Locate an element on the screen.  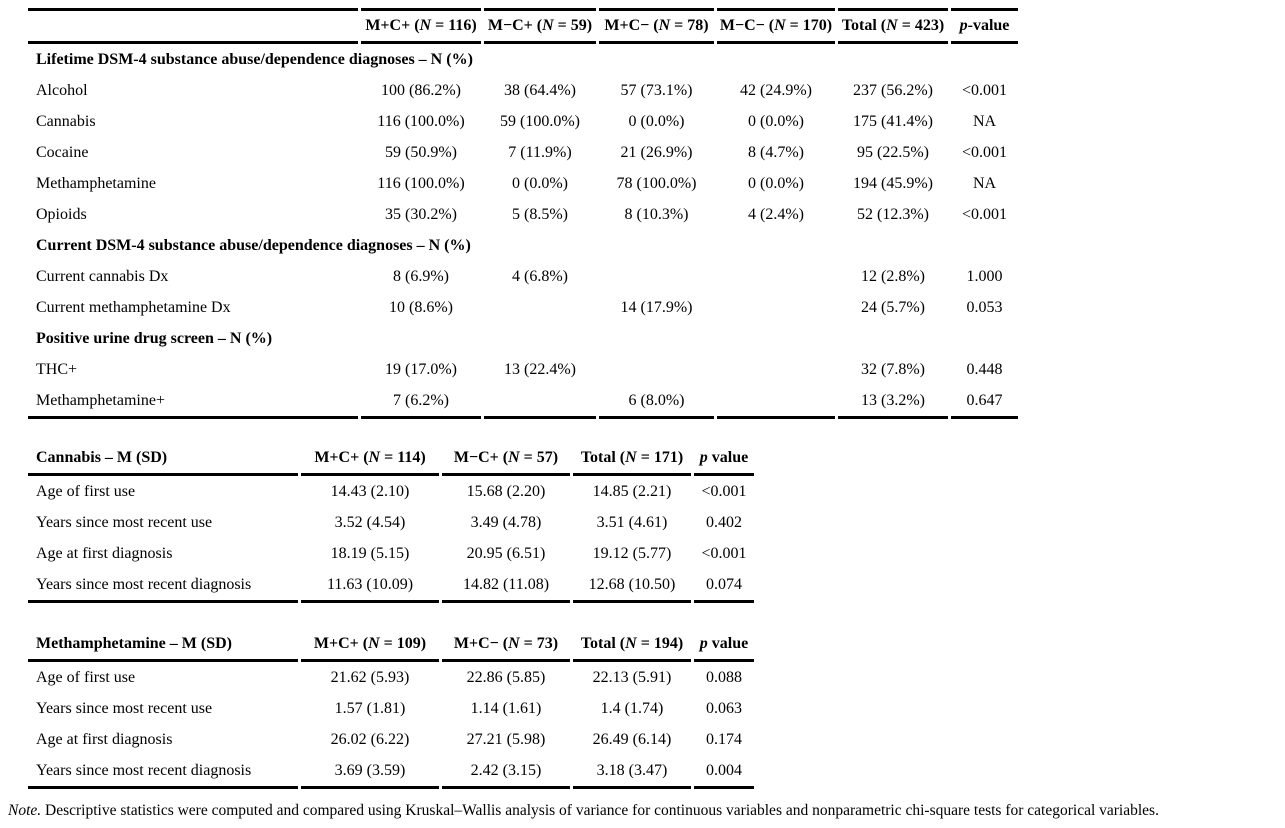
table-cell: 78 (100.0%) is located at coordinates (656, 183).